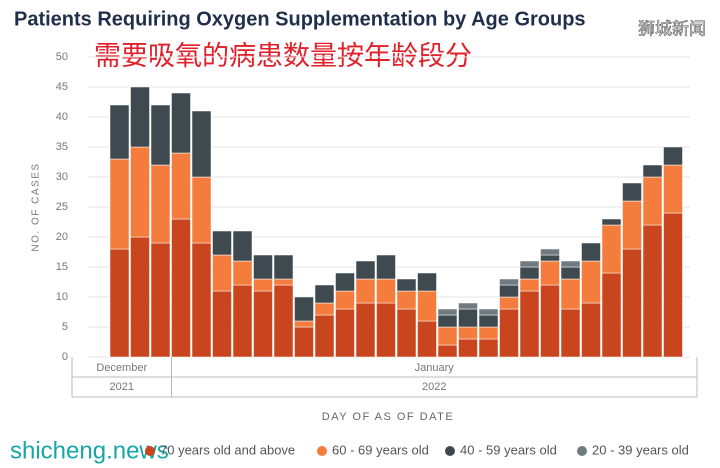 The width and height of the screenshot is (720, 468). Describe the element at coordinates (508, 449) in the screenshot. I see `legend-label: 40 - 59 years old` at that location.